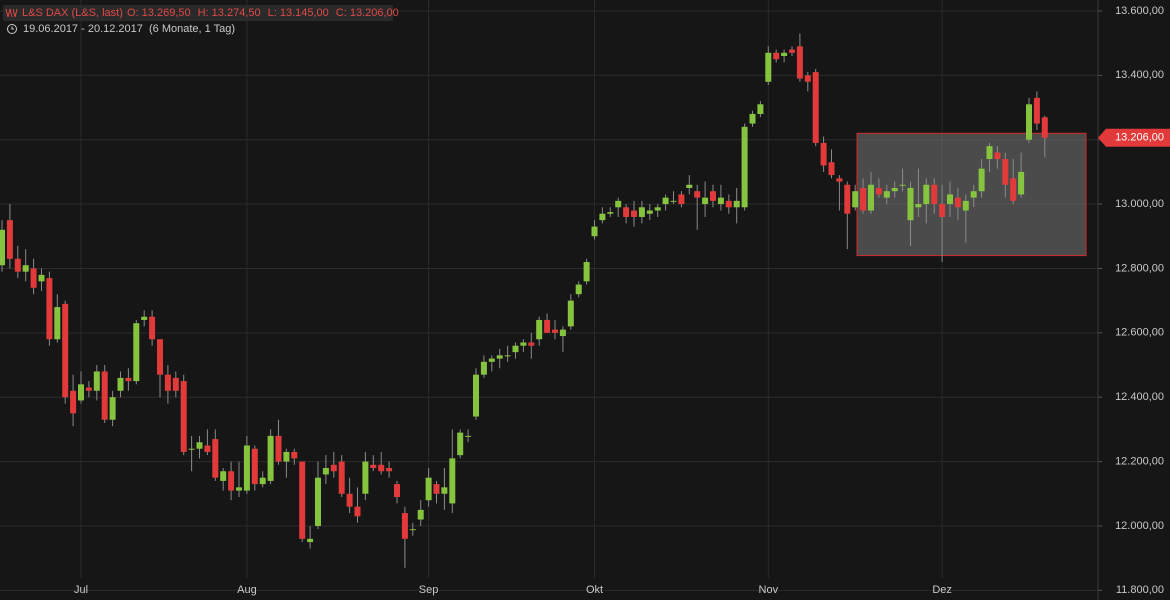 This screenshot has height=600, width=1170. Describe the element at coordinates (83, 29) in the screenshot. I see `date-range: 19.06.2017 - 20.12.2017` at that location.